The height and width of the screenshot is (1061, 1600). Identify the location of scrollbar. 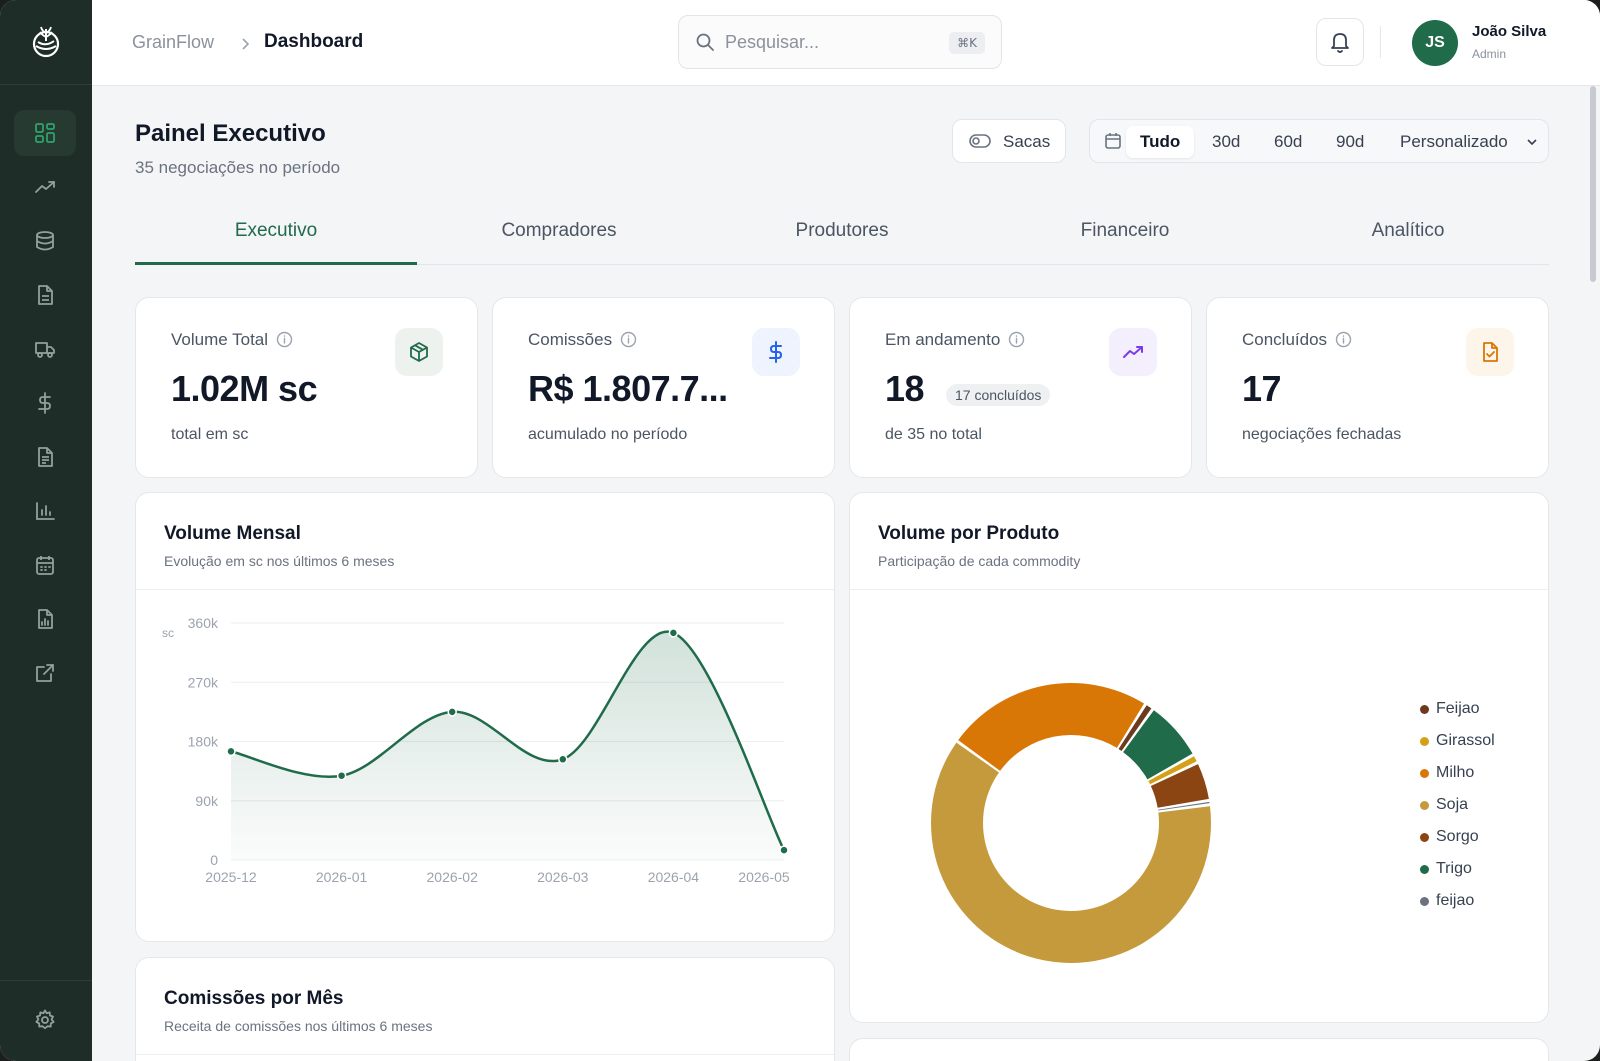
(1593, 184).